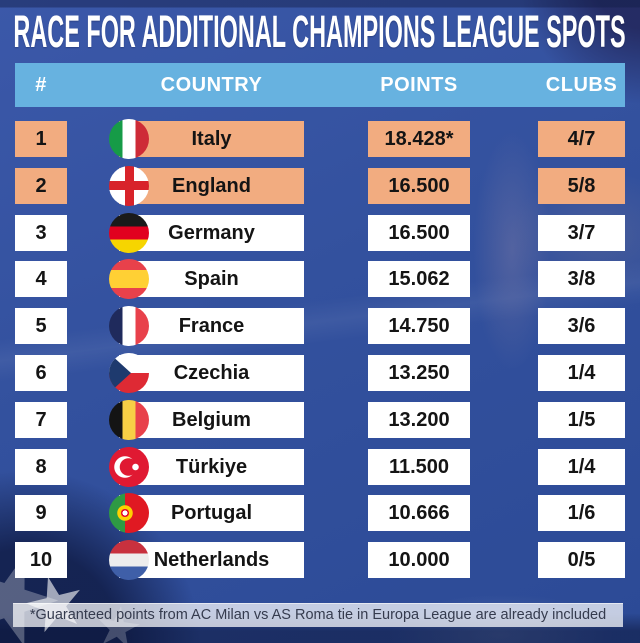  What do you see at coordinates (581, 279) in the screenshot?
I see `clubs-cell: 3/8` at bounding box center [581, 279].